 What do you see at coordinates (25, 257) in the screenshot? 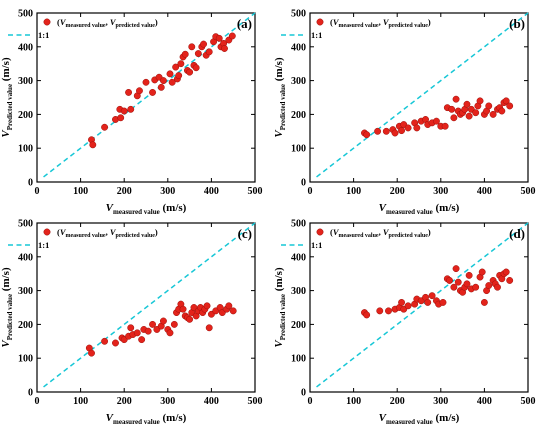
I see `y-tick-label: 400` at bounding box center [25, 257].